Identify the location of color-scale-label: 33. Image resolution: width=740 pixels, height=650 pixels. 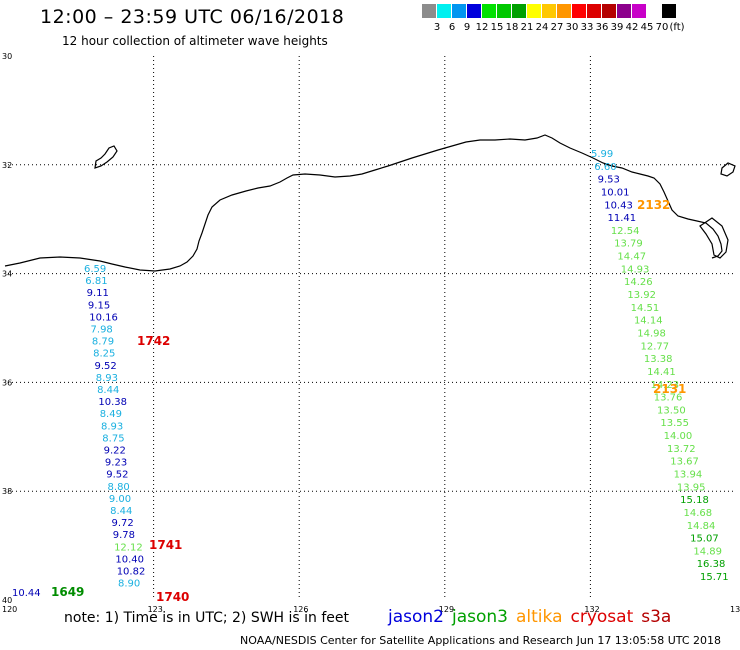
(587, 27).